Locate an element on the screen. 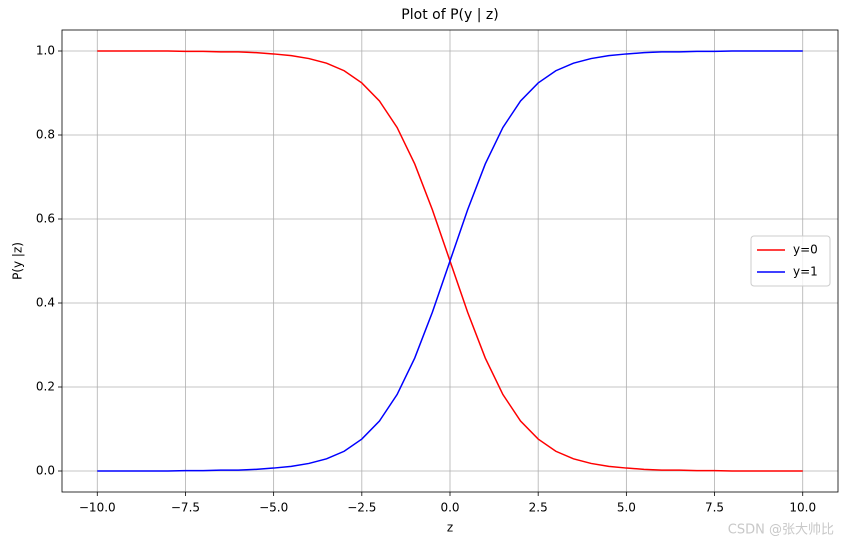 The width and height of the screenshot is (846, 545). x-tick-label: 2.5 is located at coordinates (538, 508).